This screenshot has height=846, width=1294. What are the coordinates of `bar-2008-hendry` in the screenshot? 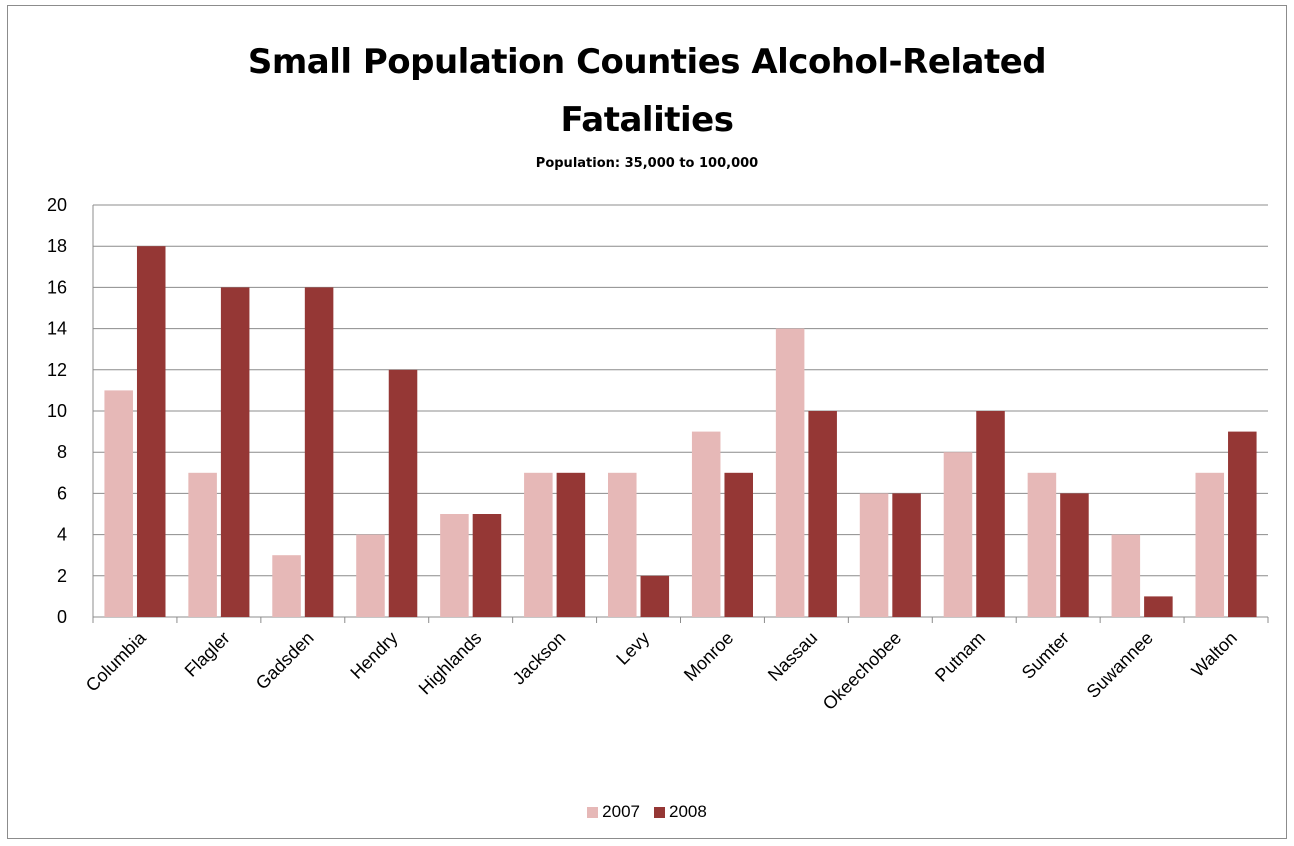 It's located at (403, 493).